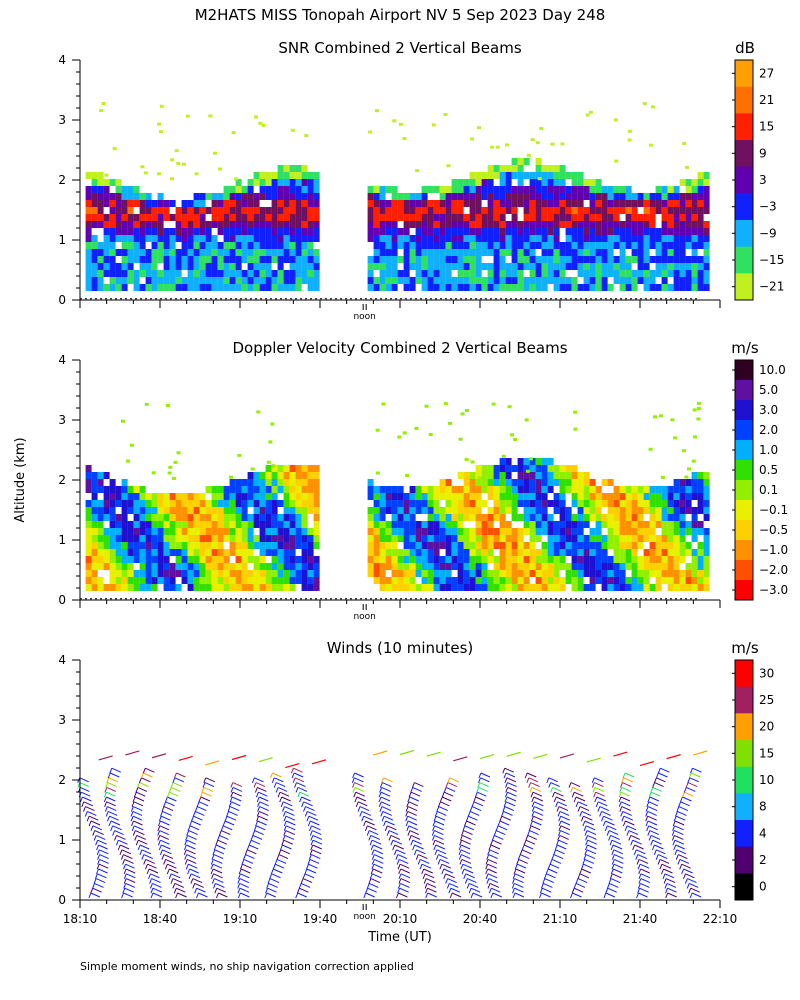 The width and height of the screenshot is (800, 1000). Describe the element at coordinates (744, 74) in the screenshot. I see `colorbar-swatch` at that location.